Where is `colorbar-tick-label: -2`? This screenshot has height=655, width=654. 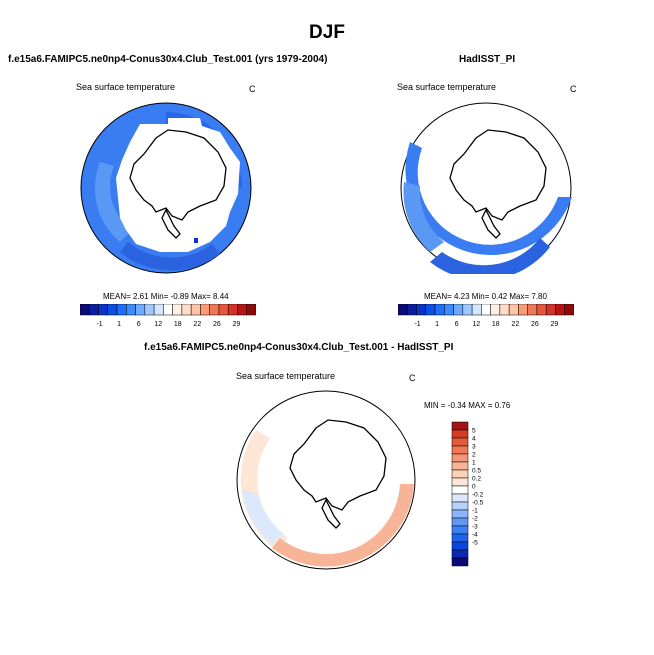 colorbar-tick-label: -2 is located at coordinates (475, 519).